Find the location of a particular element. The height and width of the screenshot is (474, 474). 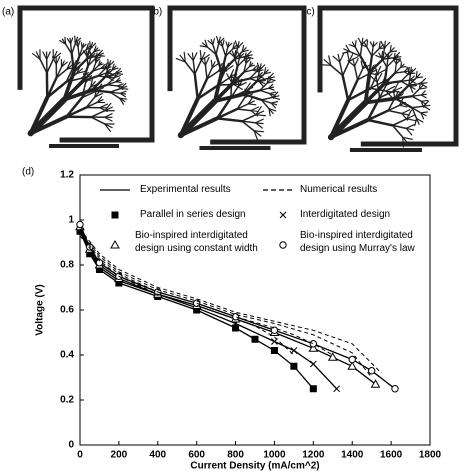

y-tick-label: 1 is located at coordinates (71, 220).